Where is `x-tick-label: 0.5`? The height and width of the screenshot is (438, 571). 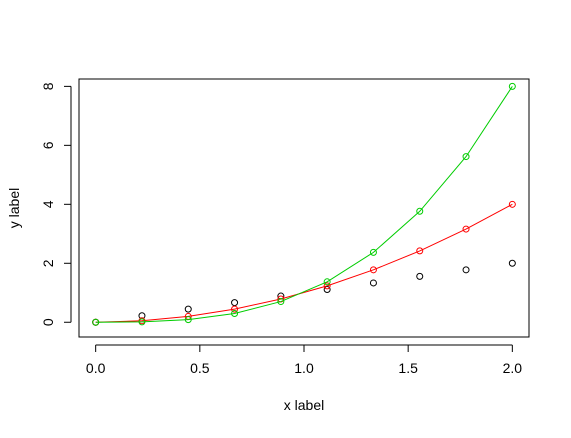 x-tick-label: 0.5 is located at coordinates (200, 368).